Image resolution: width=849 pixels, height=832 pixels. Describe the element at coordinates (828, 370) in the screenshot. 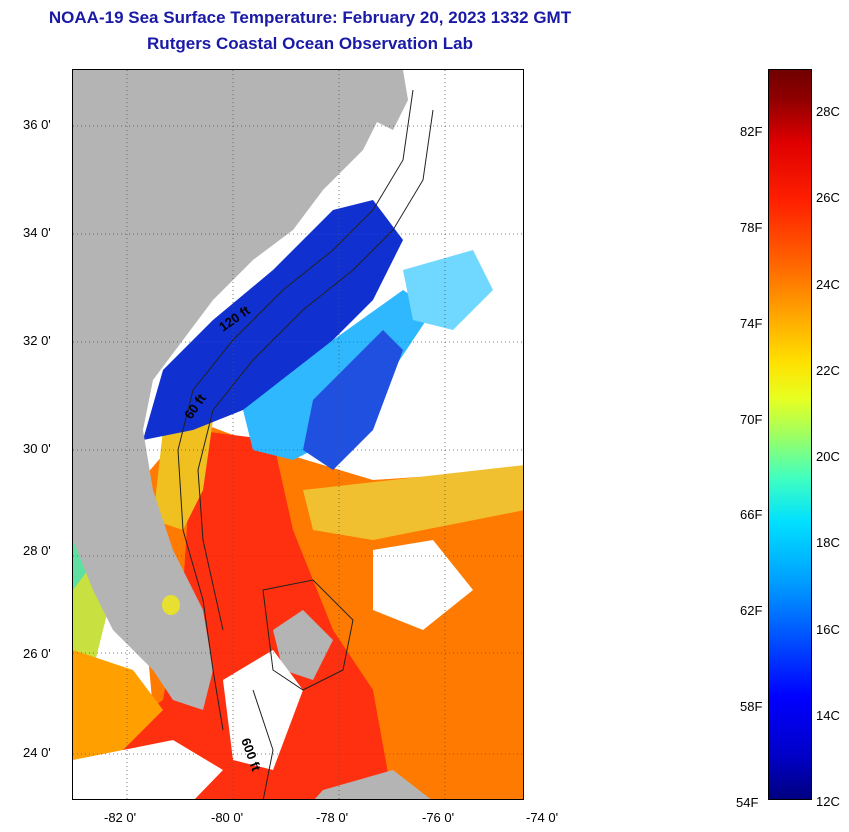

I see `colorbar-c-label: 22C` at that location.